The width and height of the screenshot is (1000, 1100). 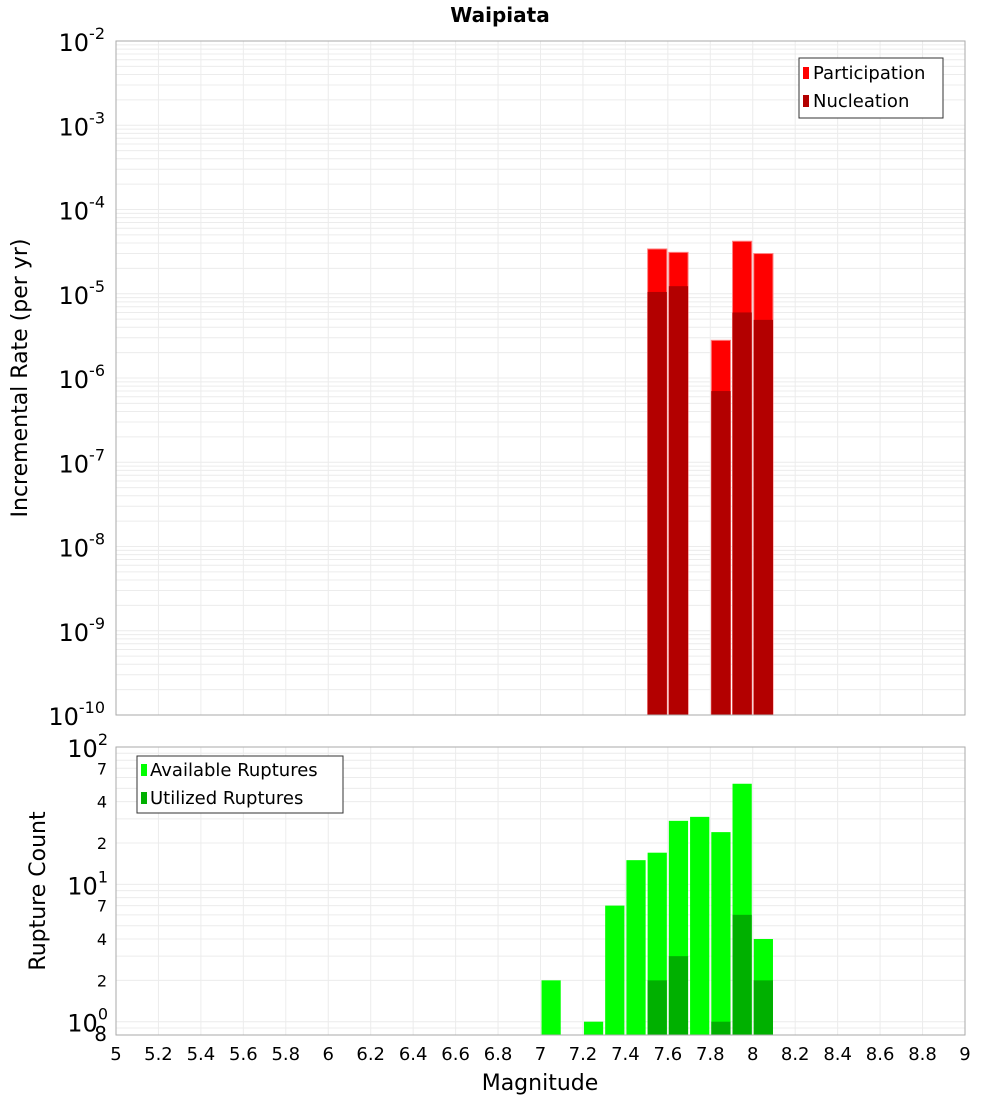 What do you see at coordinates (964, 1054) in the screenshot?
I see `x-tick-label: 9` at bounding box center [964, 1054].